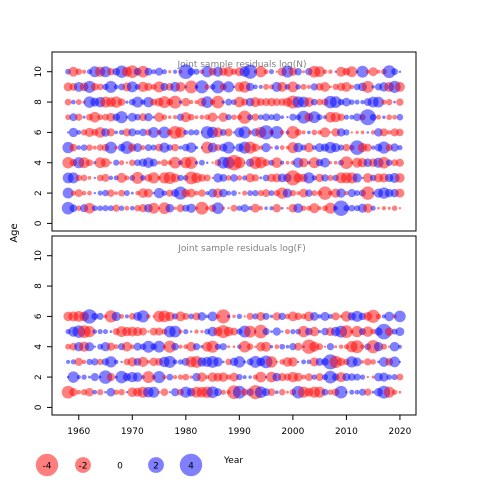  What do you see at coordinates (239, 432) in the screenshot?
I see `x-tick-label: 1990` at bounding box center [239, 432].